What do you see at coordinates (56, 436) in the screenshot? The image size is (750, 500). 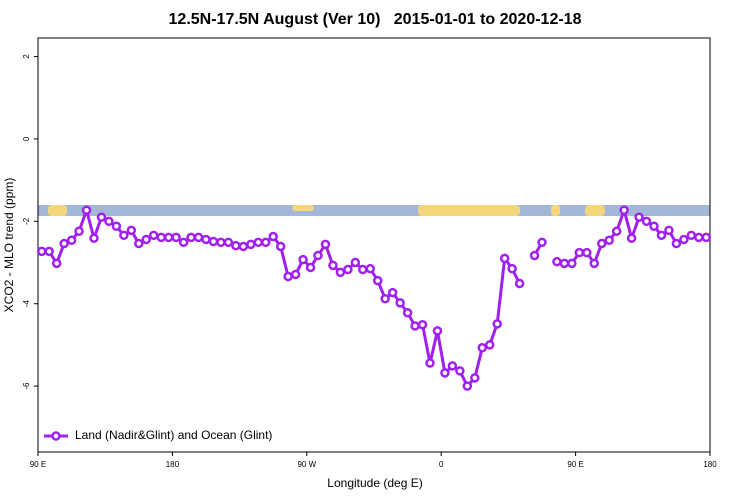 I see `legend-marker` at bounding box center [56, 436].